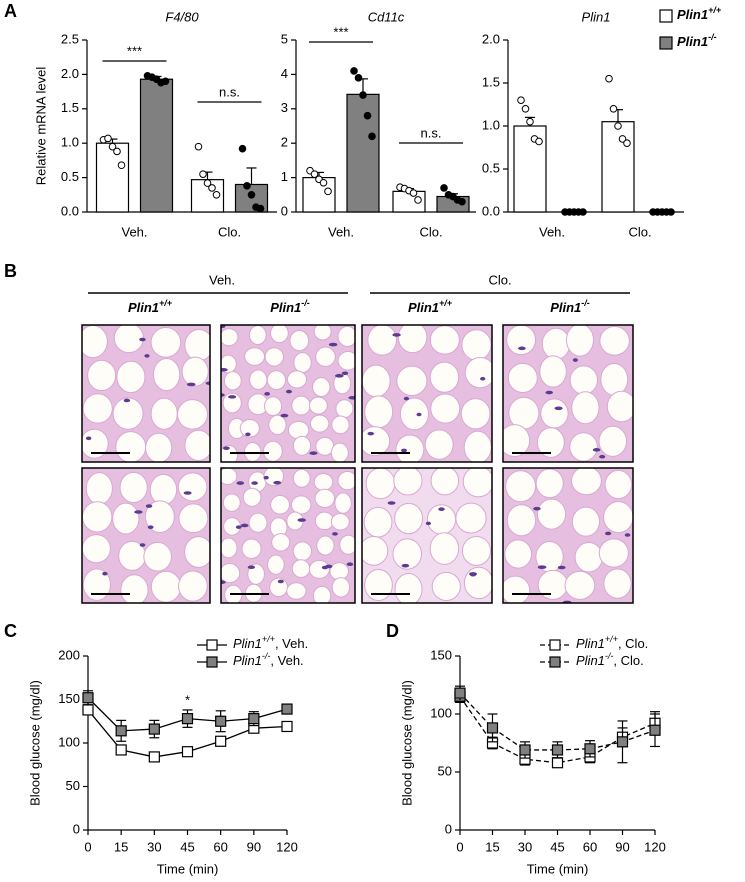  I want to click on y-tick-label: 0, so click(284, 210).